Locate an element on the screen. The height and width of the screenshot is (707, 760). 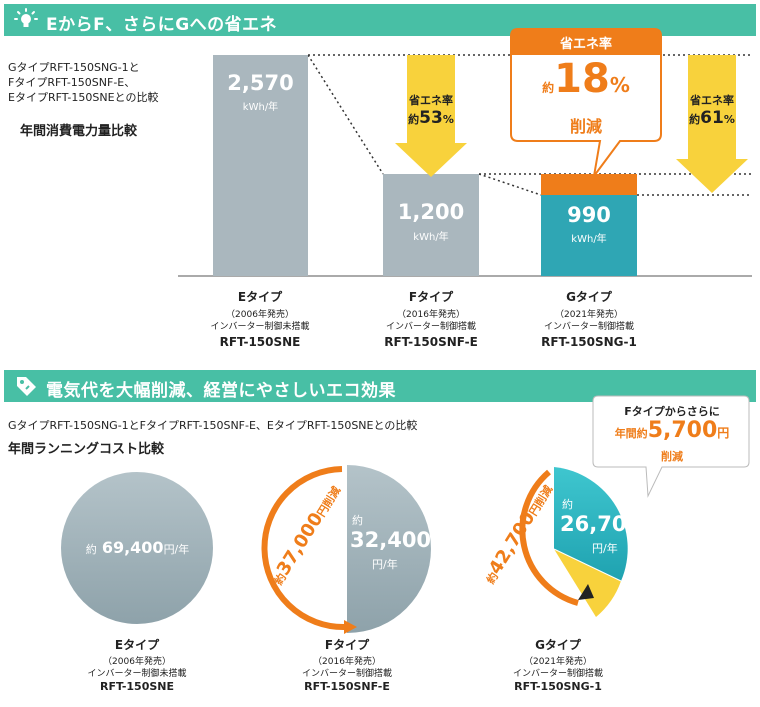
product-label-e: Eタイプ （2006年発売） インバーター制御未搭載 RFT-150SNE is located at coordinates (260, 318).